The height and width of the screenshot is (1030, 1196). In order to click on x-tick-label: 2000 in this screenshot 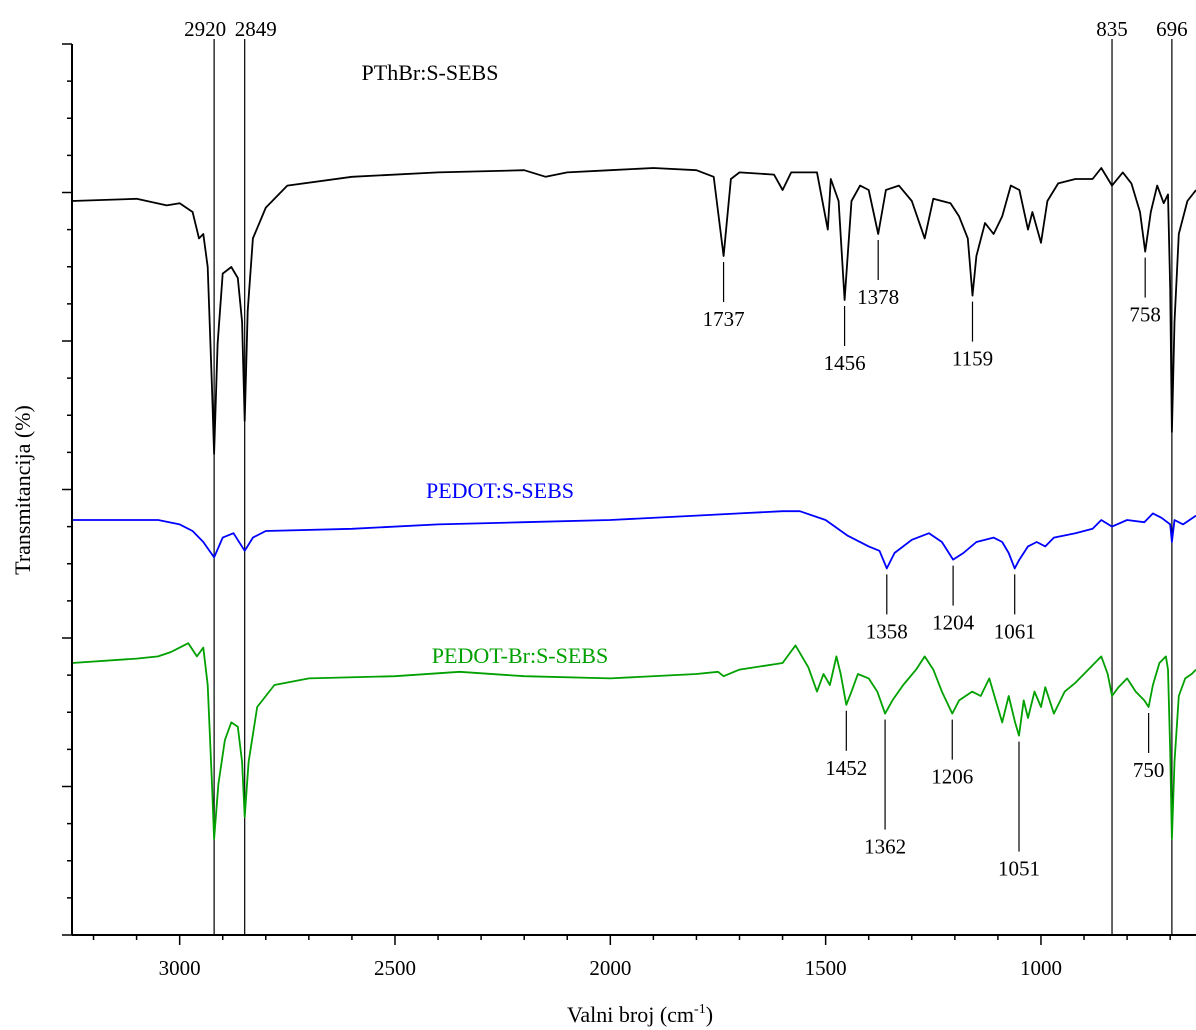, I will do `click(610, 968)`.